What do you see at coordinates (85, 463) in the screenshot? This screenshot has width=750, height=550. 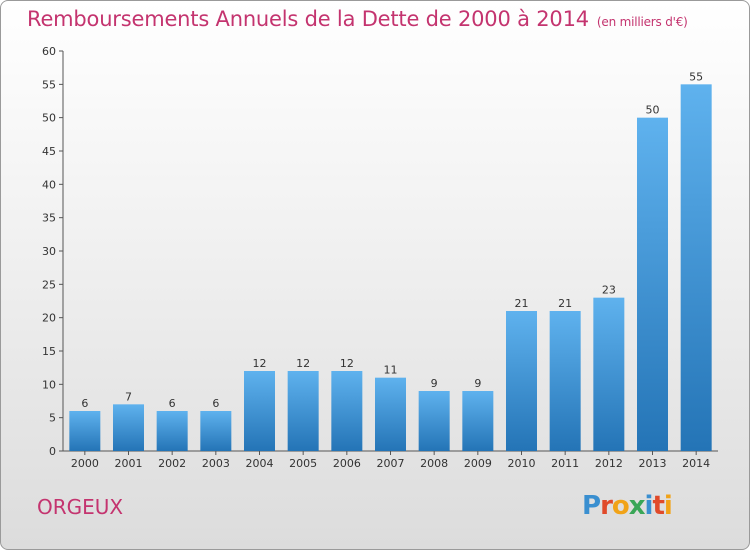 I see `x-tick-label: 2000` at bounding box center [85, 463].